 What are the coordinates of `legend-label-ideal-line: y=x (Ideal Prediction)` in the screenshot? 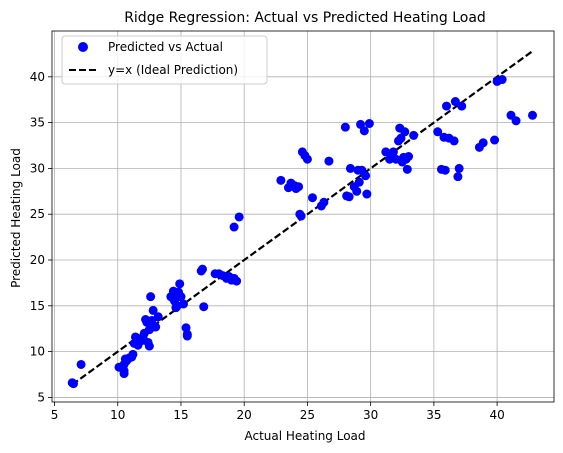 It's located at (173, 70).